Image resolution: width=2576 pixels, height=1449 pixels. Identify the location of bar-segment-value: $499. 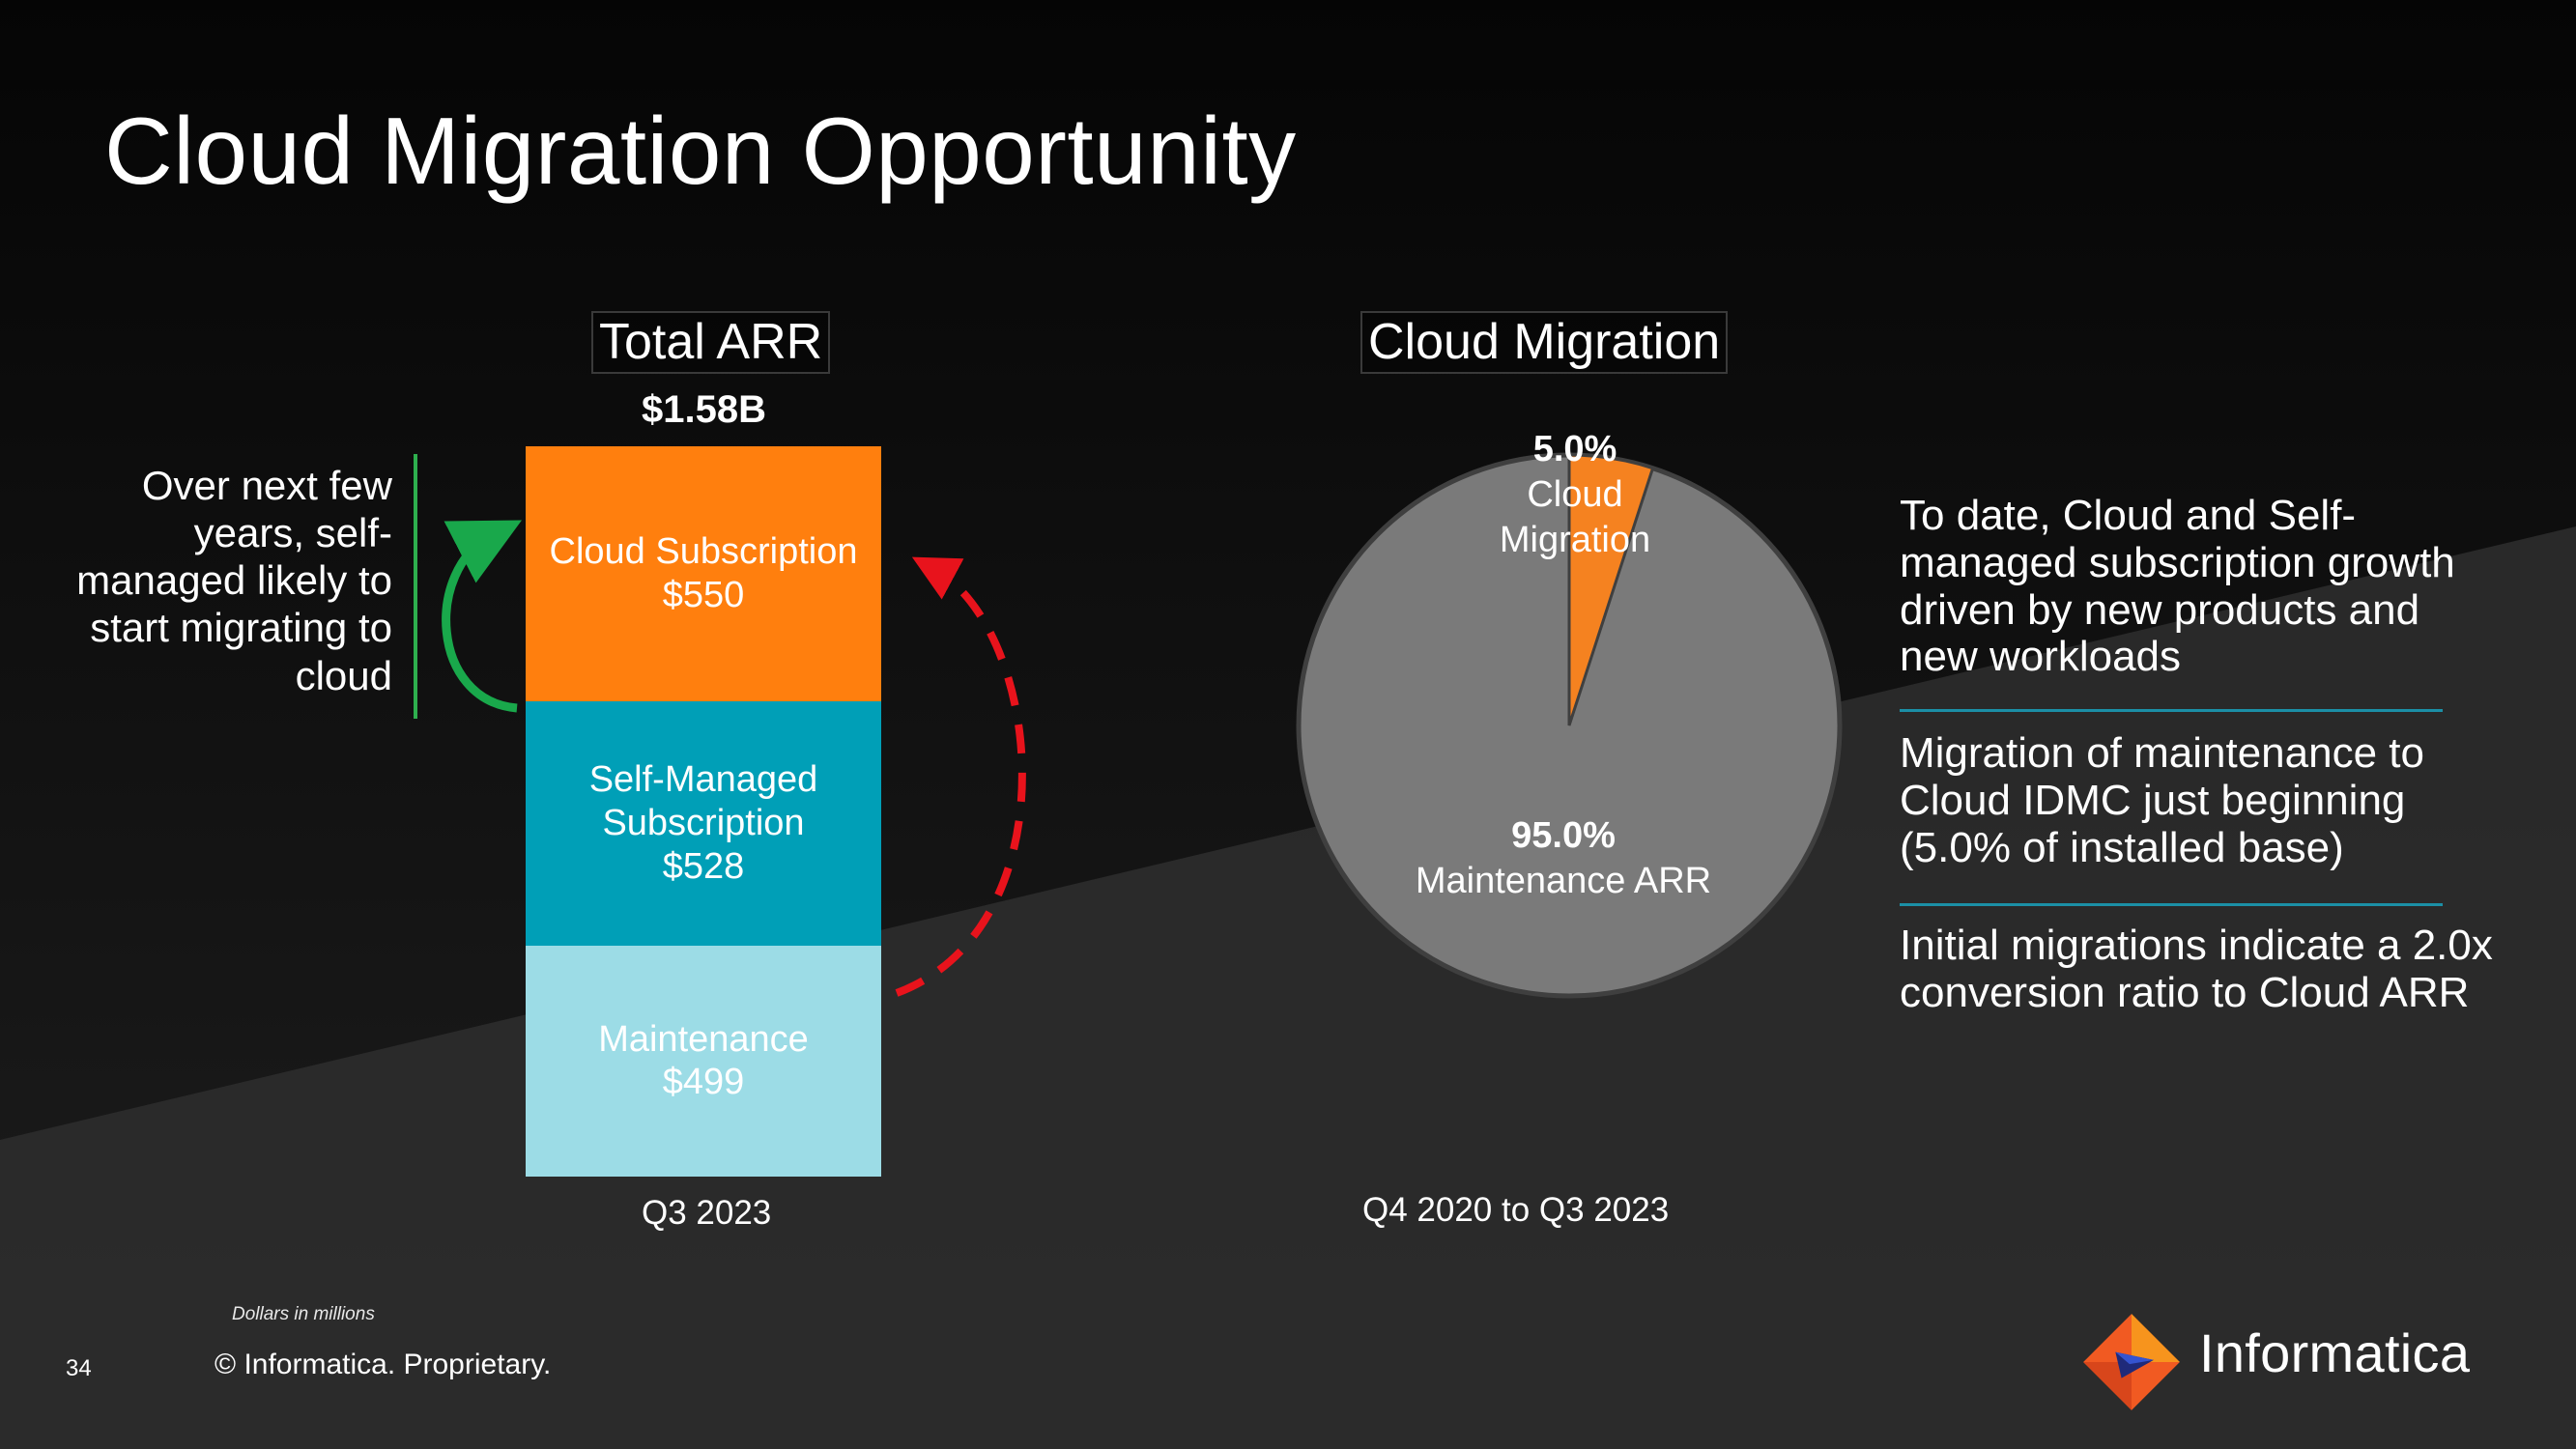
(704, 1082).